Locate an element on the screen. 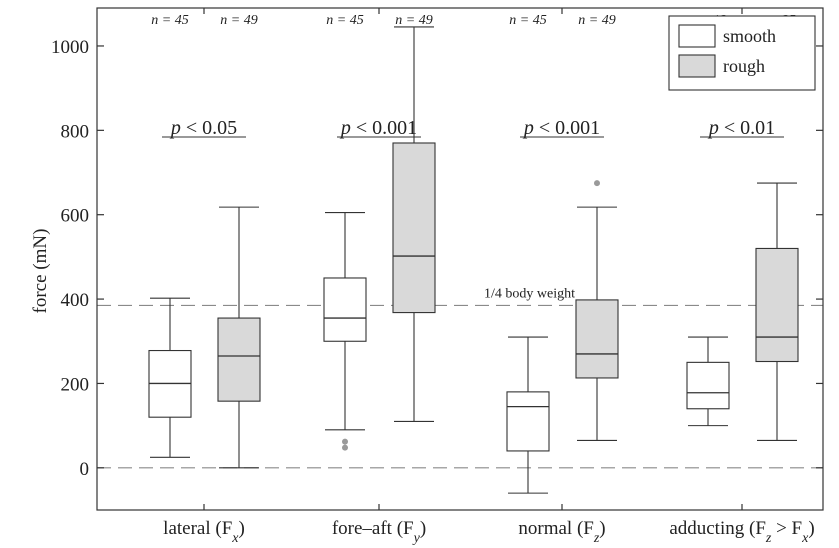 This screenshot has height=548, width=839. category-label-text: fore–aft (F is located at coordinates (373, 528).